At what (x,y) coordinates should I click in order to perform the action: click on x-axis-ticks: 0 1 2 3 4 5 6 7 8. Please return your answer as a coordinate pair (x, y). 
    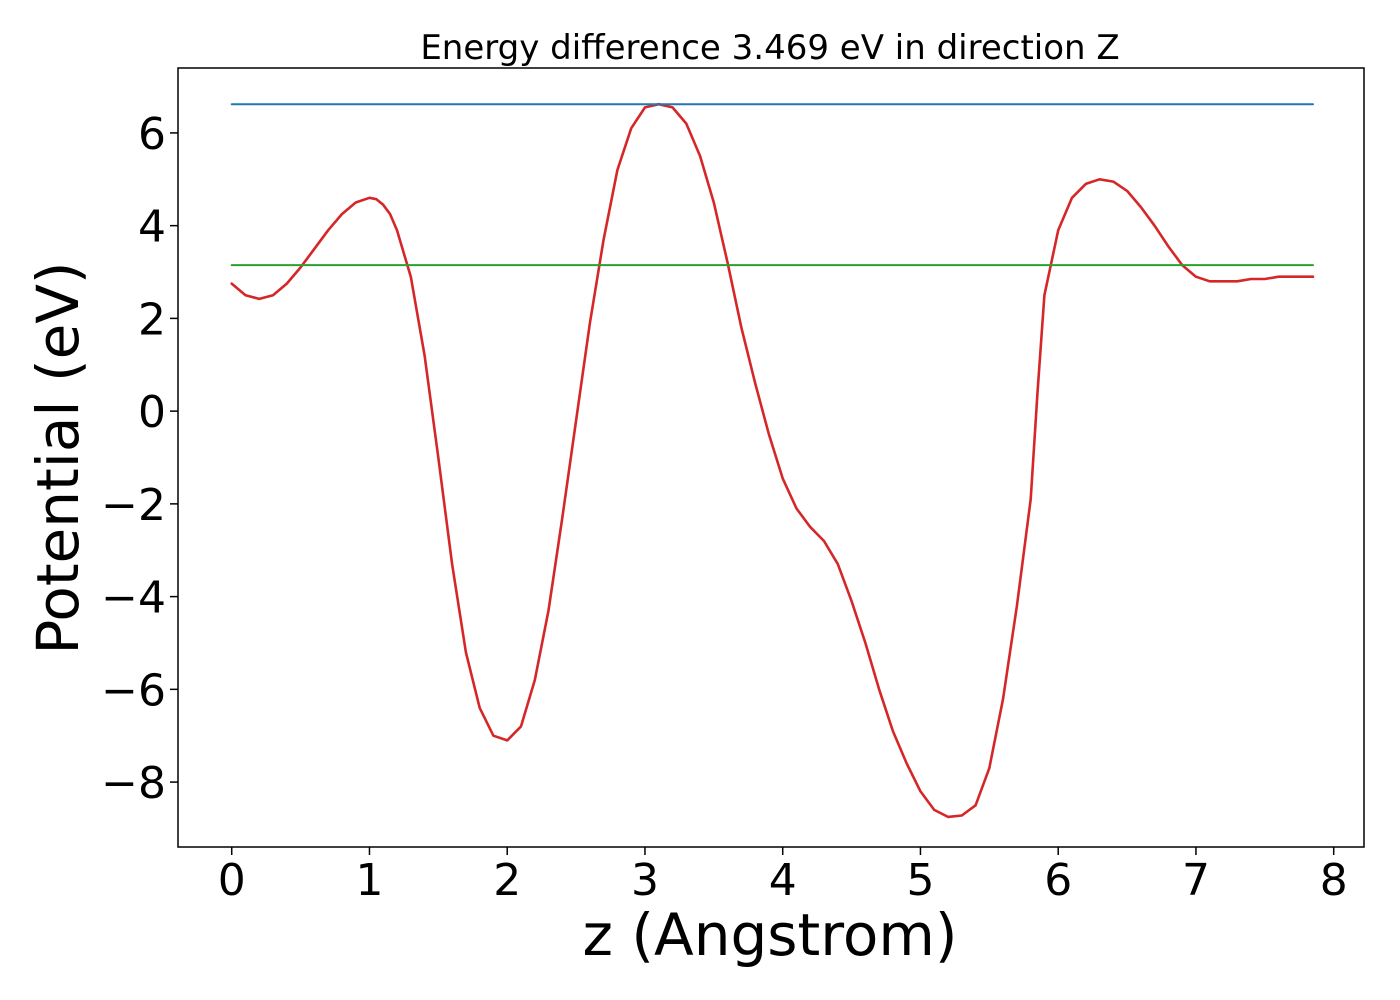
    Looking at the image, I should click on (783, 876).